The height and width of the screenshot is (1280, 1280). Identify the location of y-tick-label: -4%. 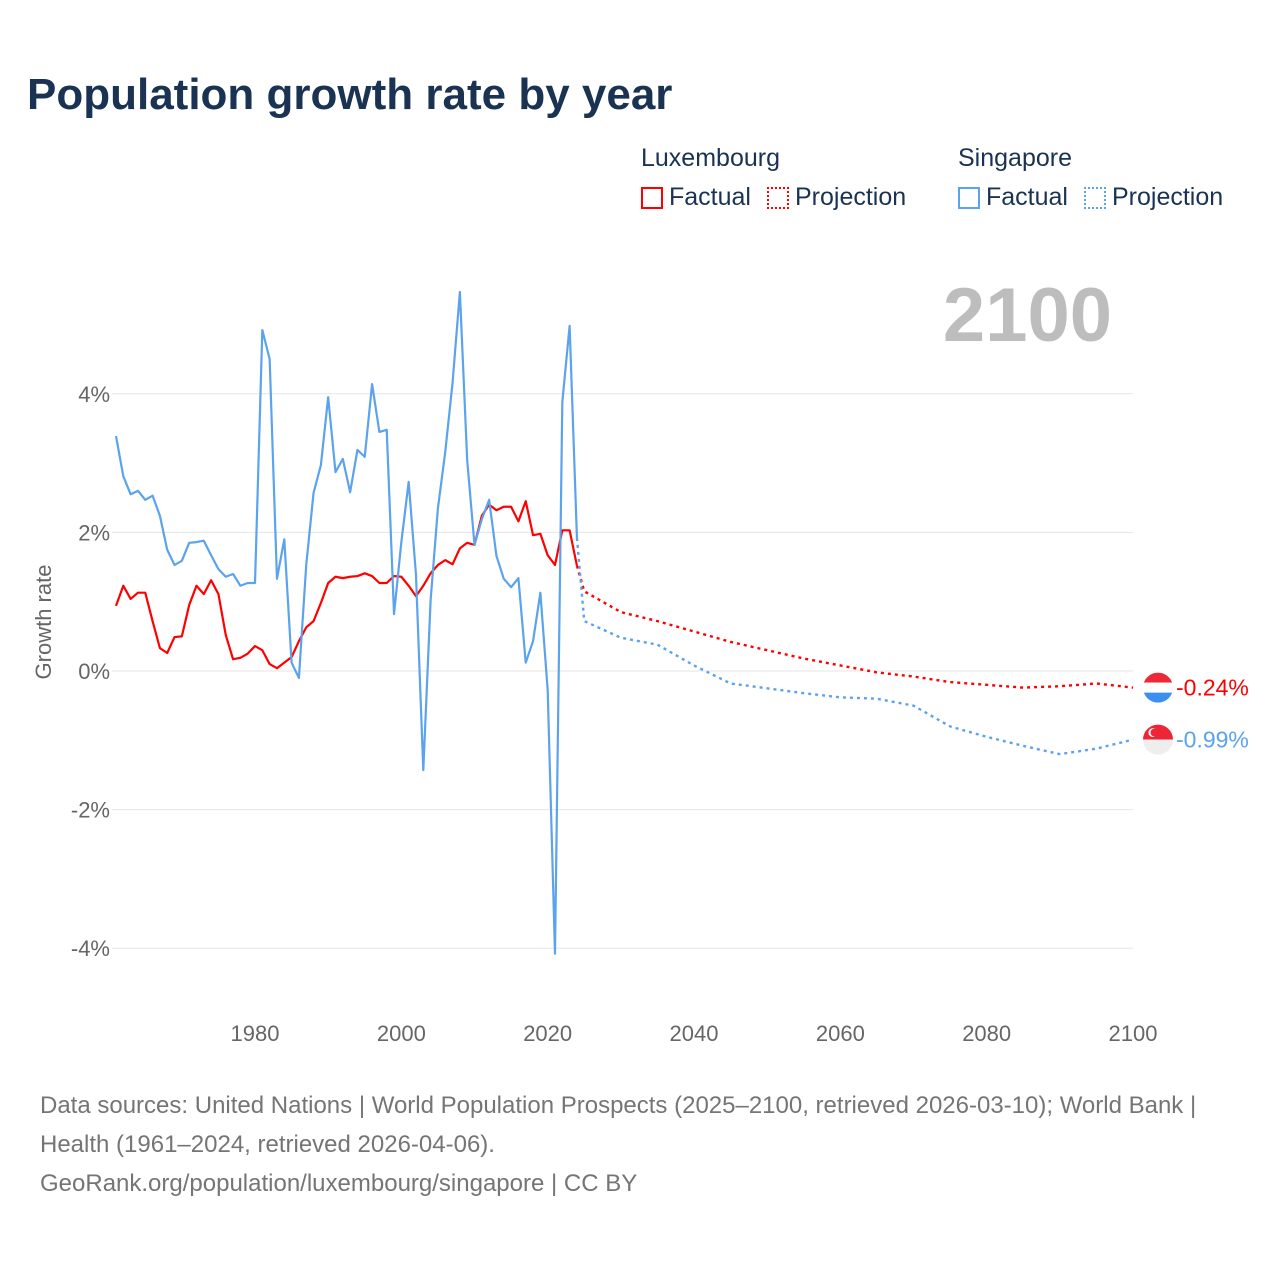
(90, 948).